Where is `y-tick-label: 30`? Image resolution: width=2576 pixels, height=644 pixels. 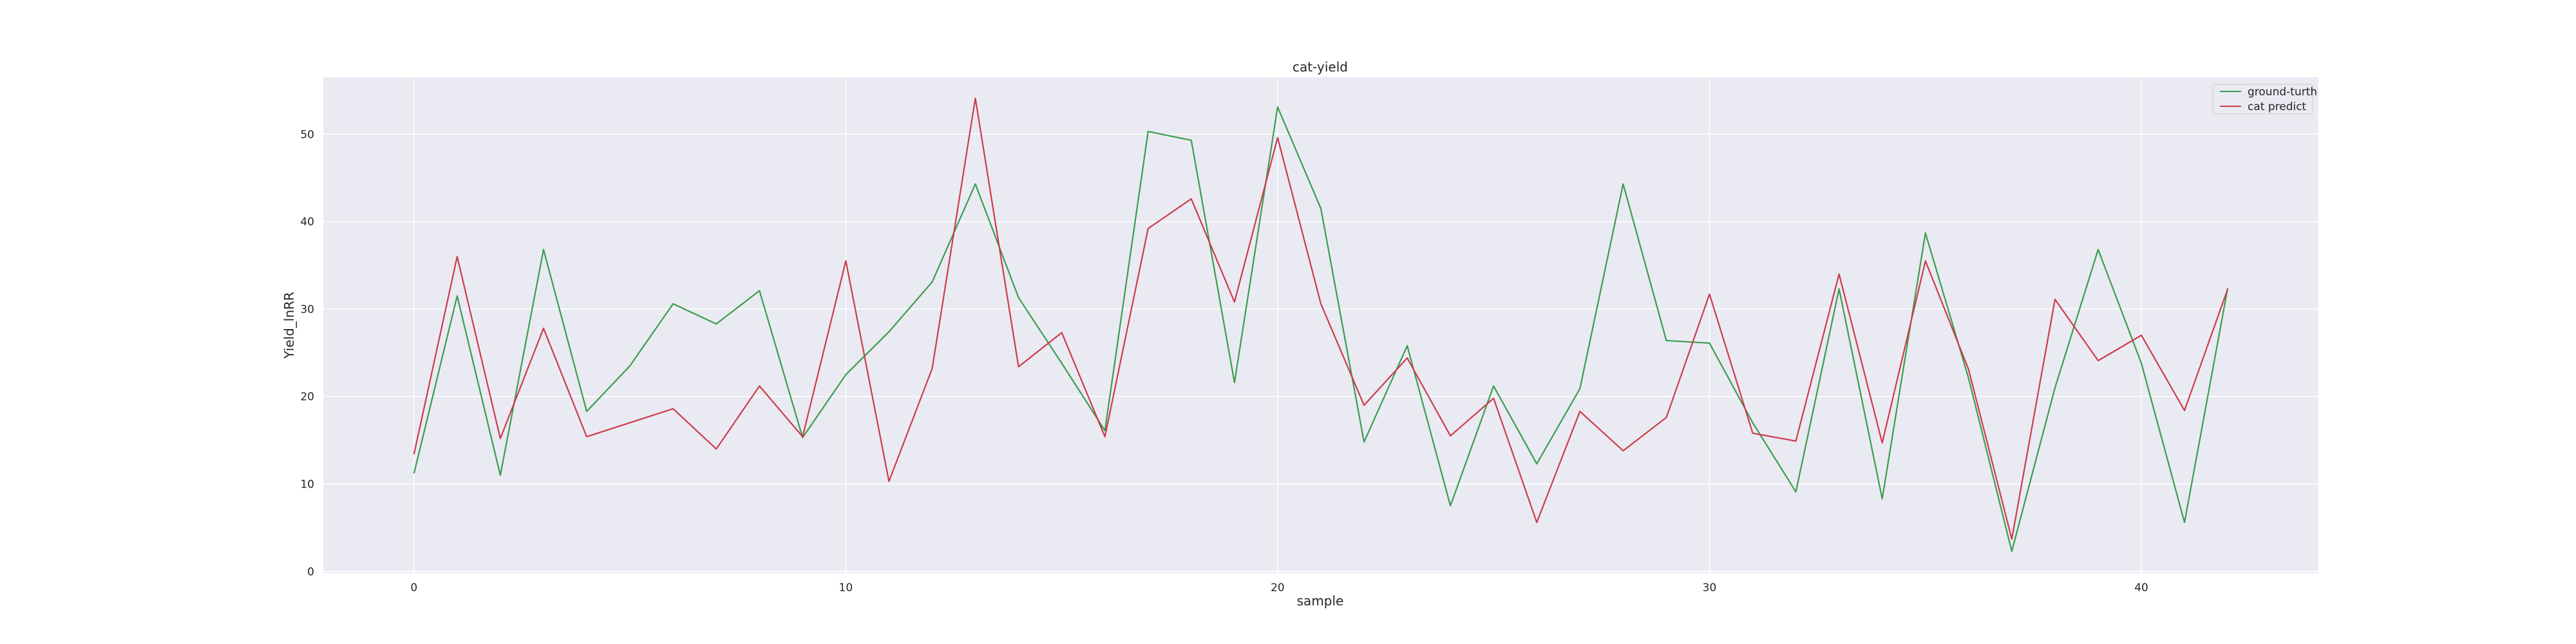
y-tick-label: 30 is located at coordinates (307, 309).